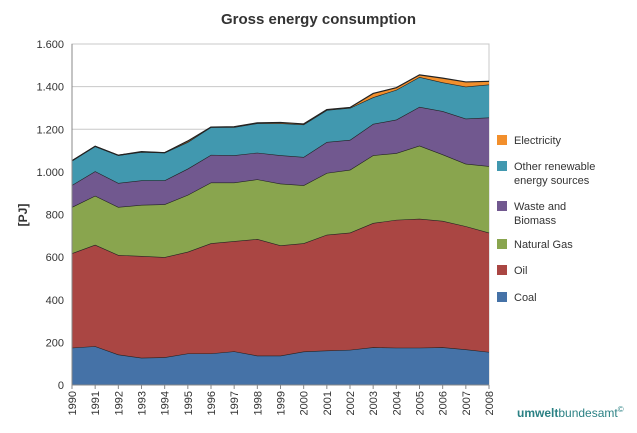 This screenshot has width=637, height=433. What do you see at coordinates (538, 141) in the screenshot?
I see `legend-label: Electricity` at bounding box center [538, 141].